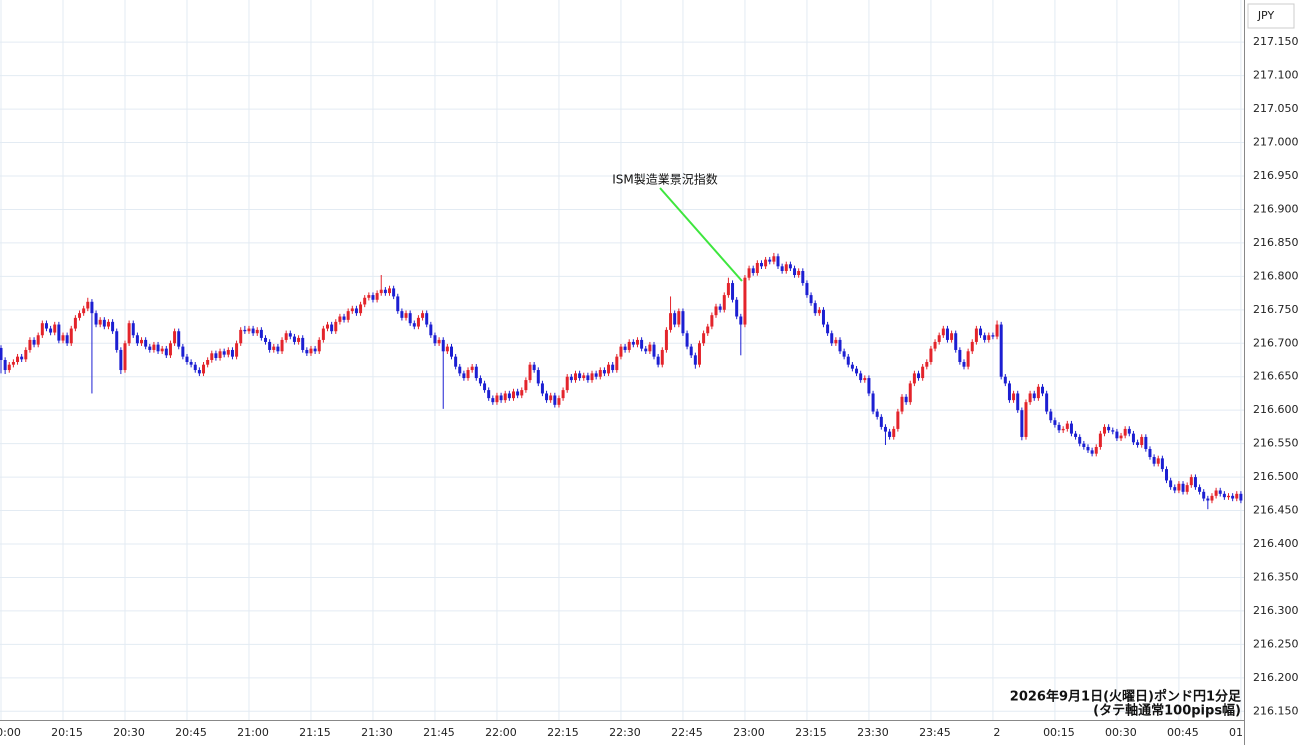 The width and height of the screenshot is (1300, 745). I want to click on y-tick-label: 217.150, so click(1276, 41).